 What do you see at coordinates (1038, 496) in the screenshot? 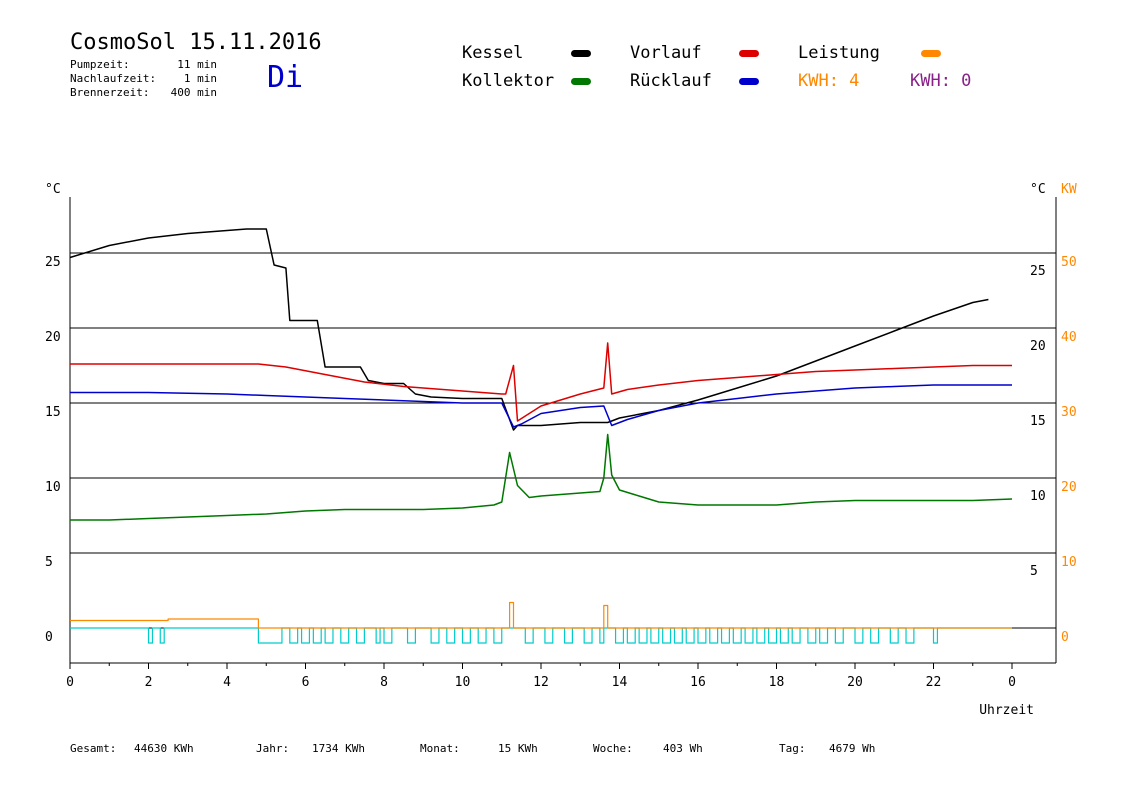
I see `y-right-temp-tick-label: 10` at bounding box center [1038, 496].